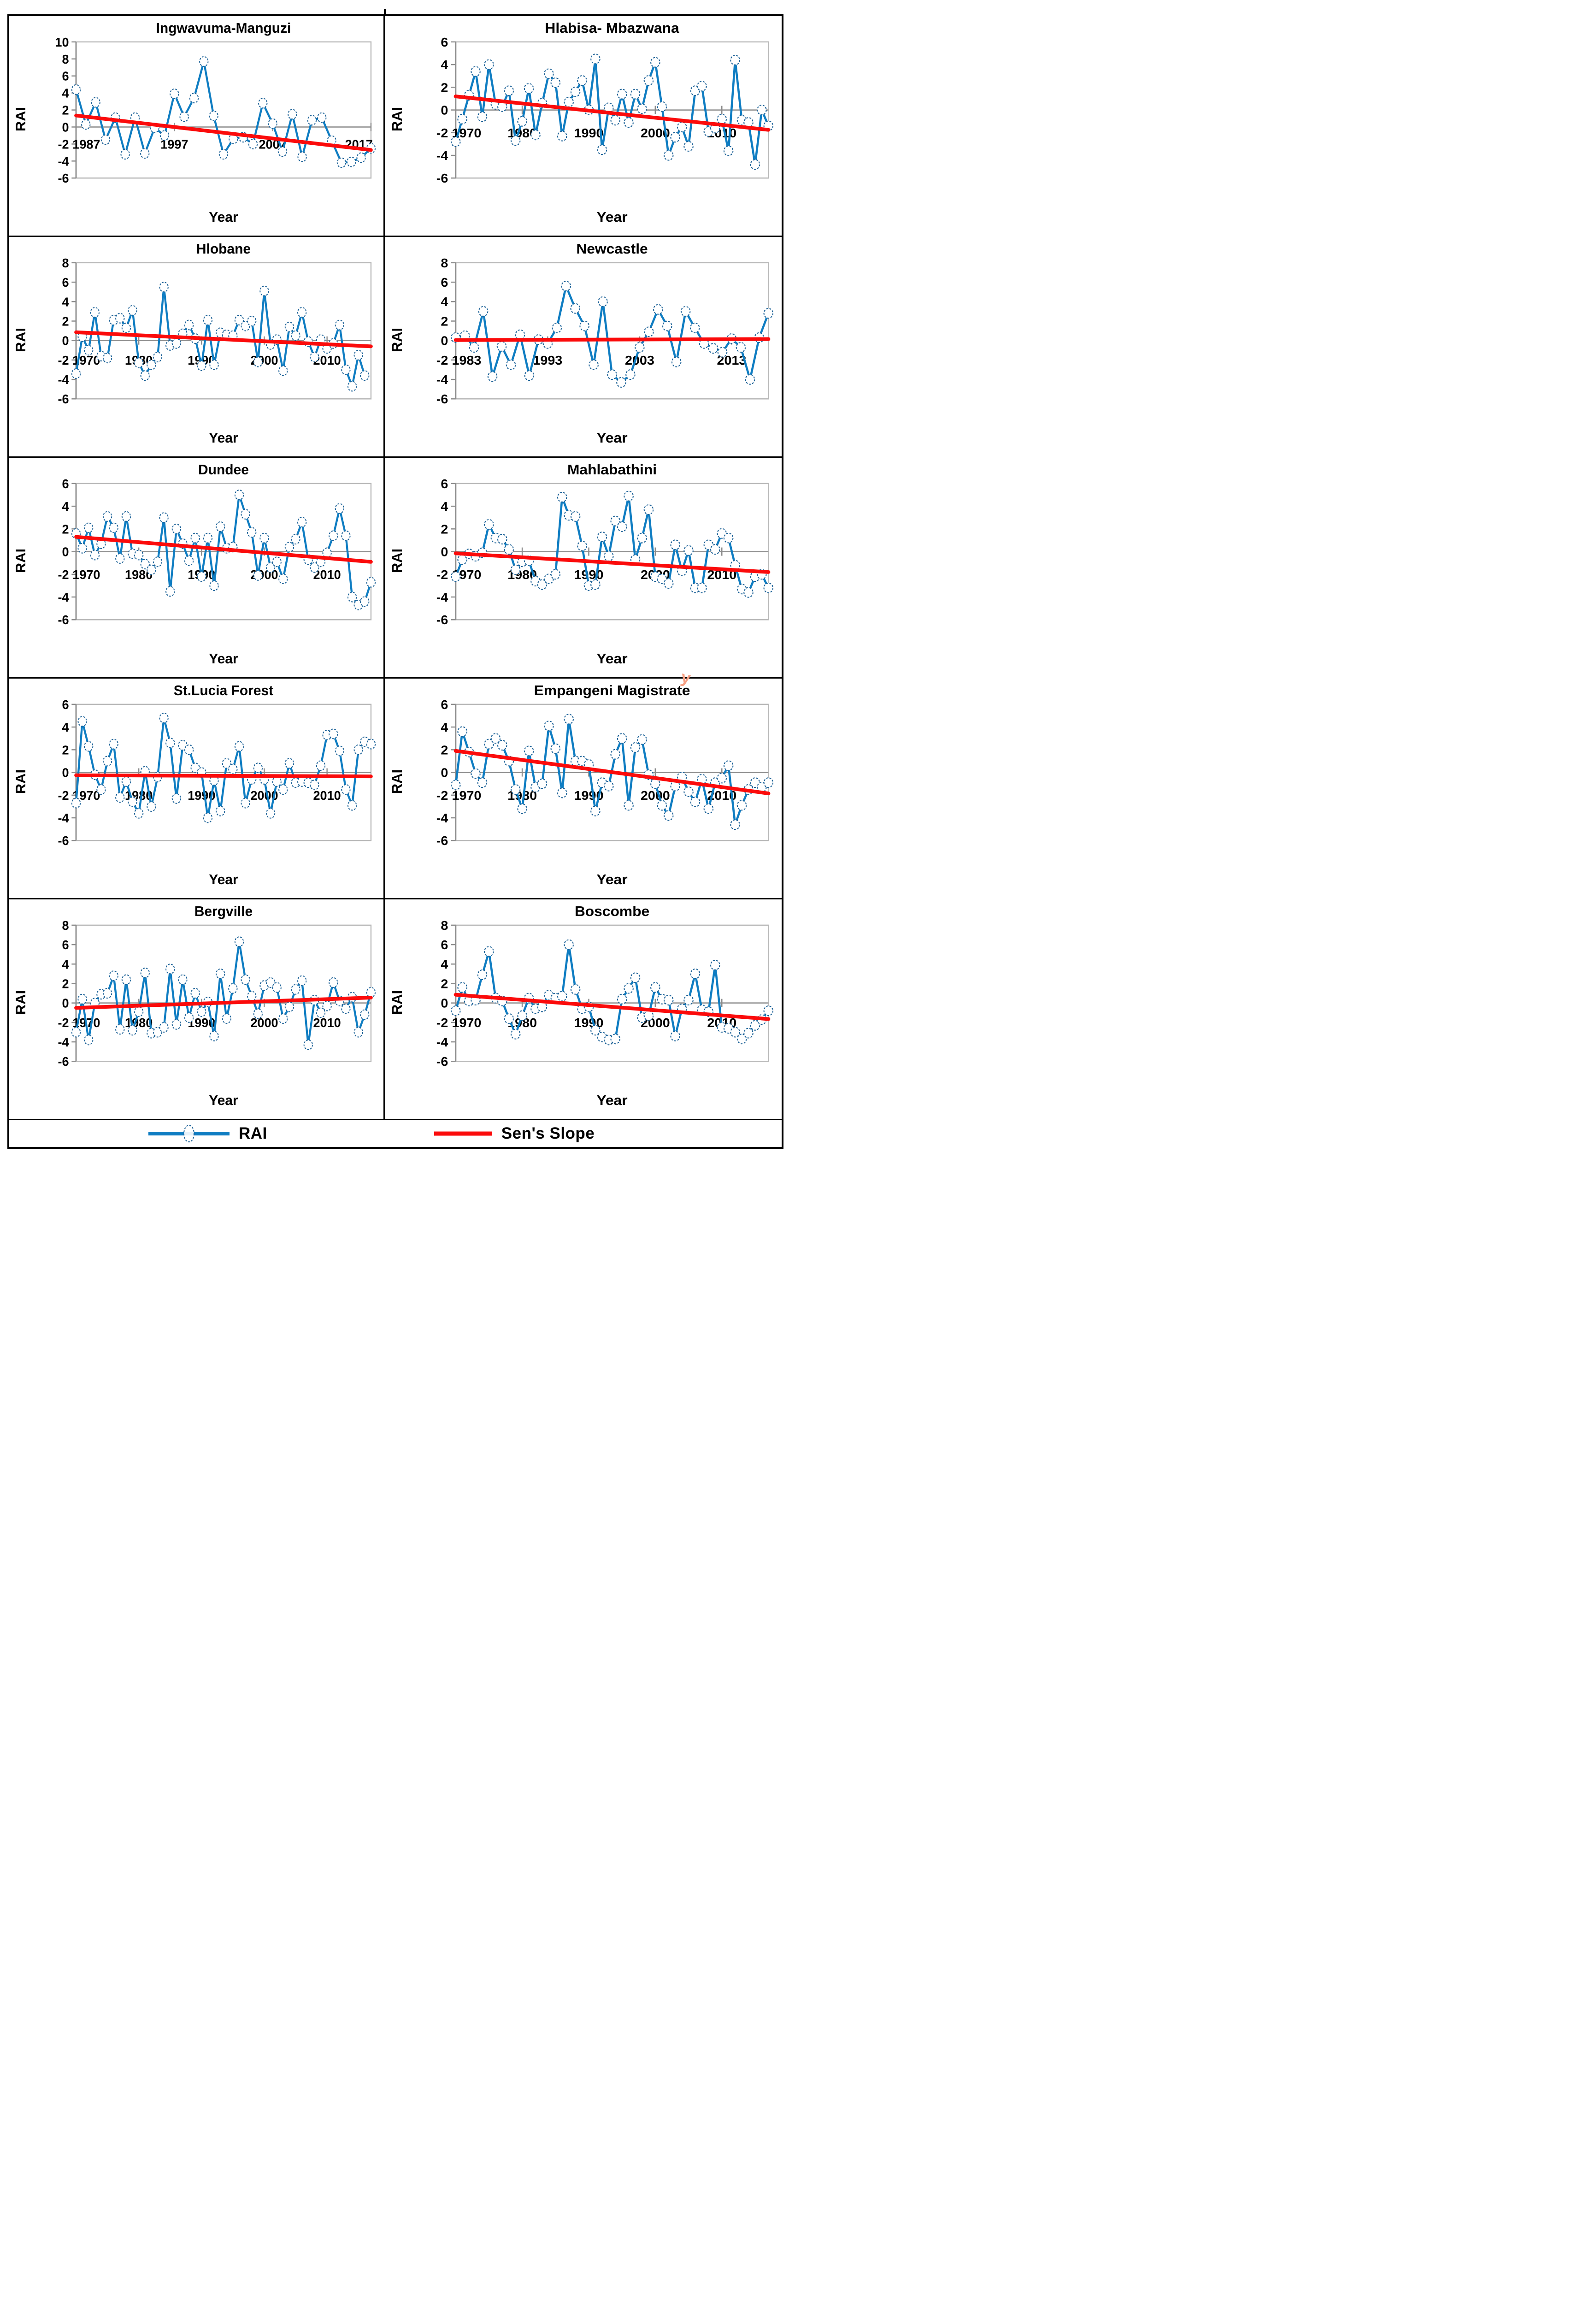 This screenshot has width=1596, height=2305. I want to click on y-tick-label: -6, so click(64, 178).